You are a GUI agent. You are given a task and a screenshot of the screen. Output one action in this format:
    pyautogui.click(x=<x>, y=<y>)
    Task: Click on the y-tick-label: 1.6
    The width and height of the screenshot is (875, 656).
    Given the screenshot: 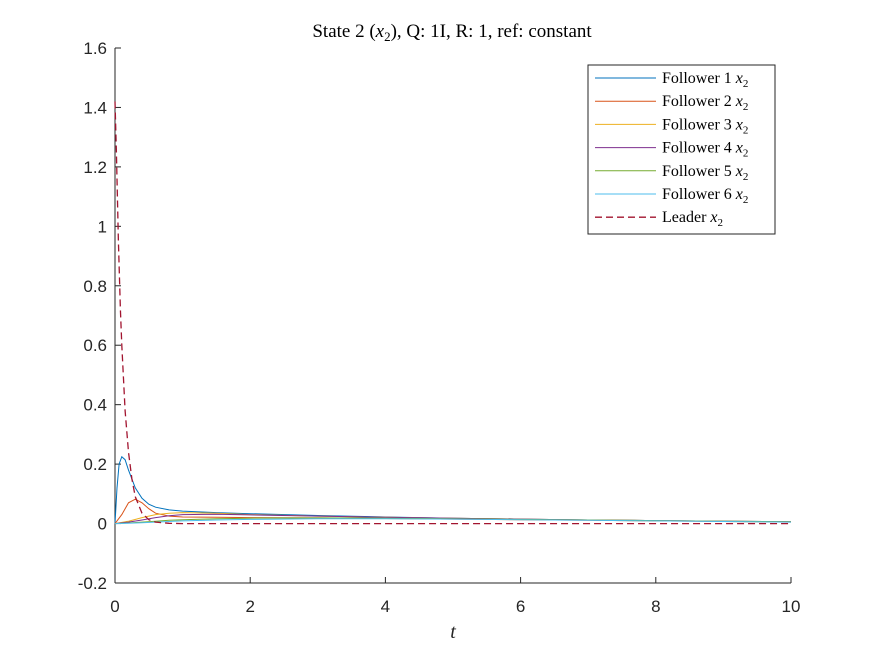 What is the action you would take?
    pyautogui.click(x=95, y=48)
    